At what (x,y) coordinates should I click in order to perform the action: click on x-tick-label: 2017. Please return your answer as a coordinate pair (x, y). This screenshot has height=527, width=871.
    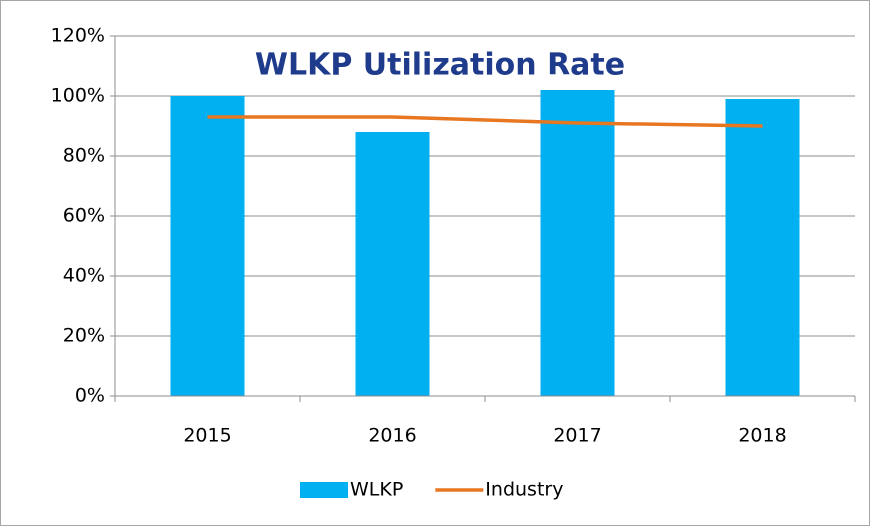
    Looking at the image, I should click on (577, 436).